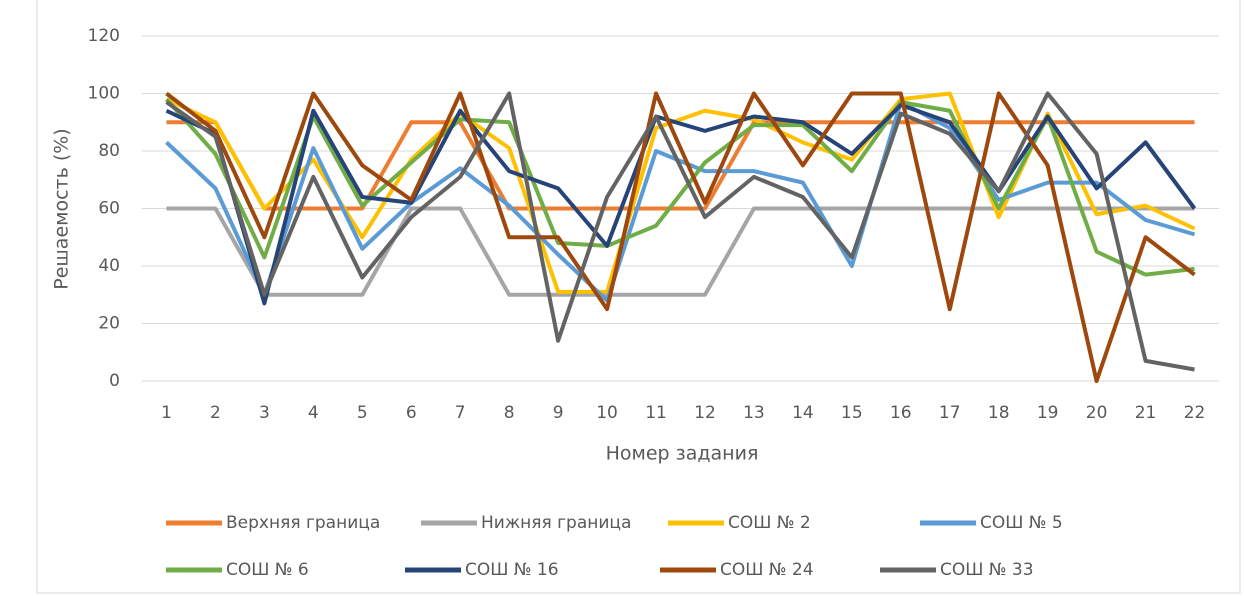 This screenshot has width=1246, height=596. What do you see at coordinates (512, 570) in the screenshot?
I see `legend-label: СОШ № 16` at bounding box center [512, 570].